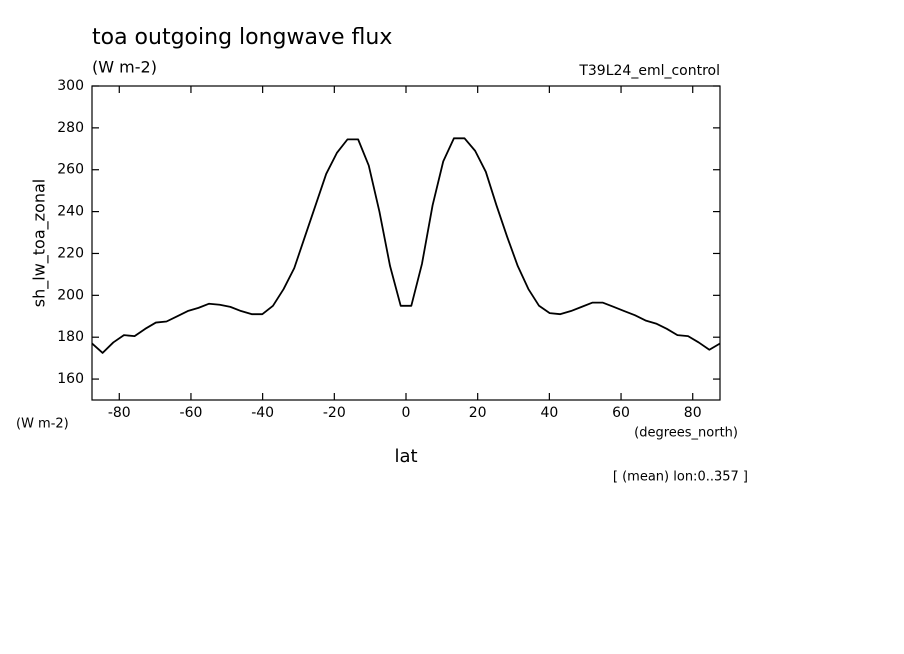  What do you see at coordinates (405, 456) in the screenshot?
I see `x-axis-label: lat` at bounding box center [405, 456].